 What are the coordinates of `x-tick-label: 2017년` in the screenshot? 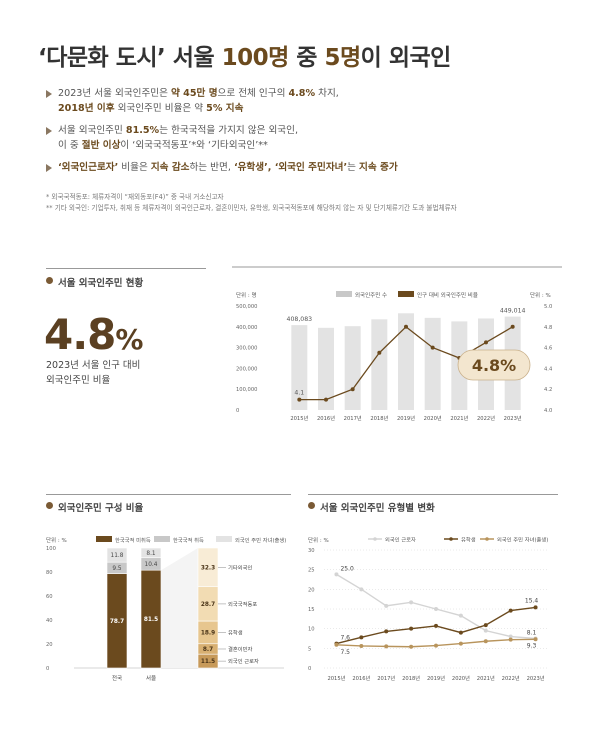 It's located at (353, 418).